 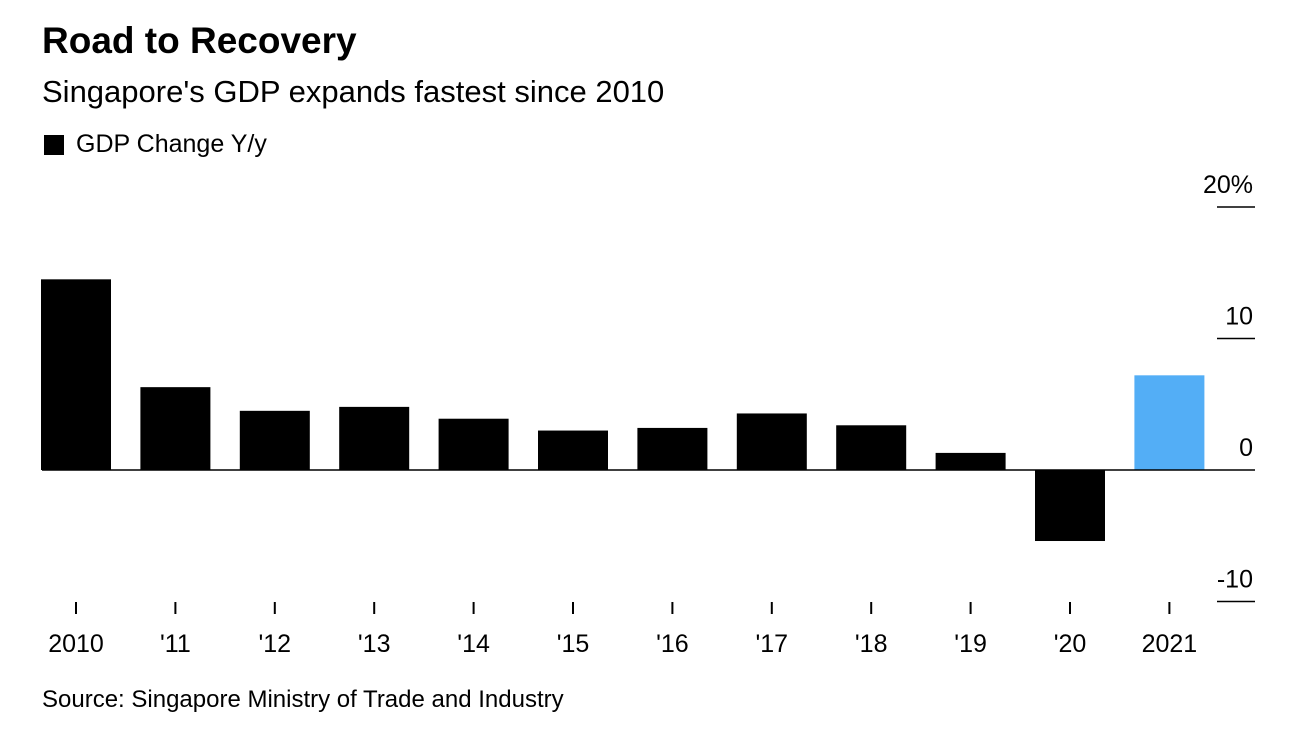 I want to click on x-tick-label: 2021, so click(x=1170, y=644).